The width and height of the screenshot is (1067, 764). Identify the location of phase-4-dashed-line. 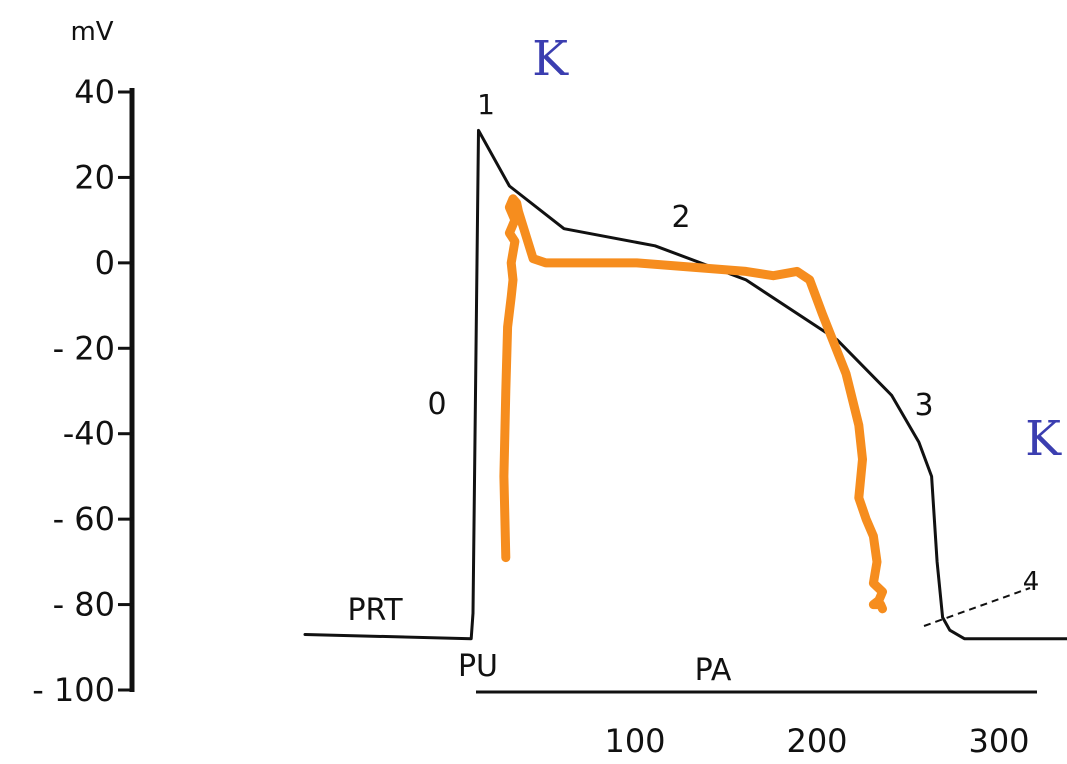
(977, 607).